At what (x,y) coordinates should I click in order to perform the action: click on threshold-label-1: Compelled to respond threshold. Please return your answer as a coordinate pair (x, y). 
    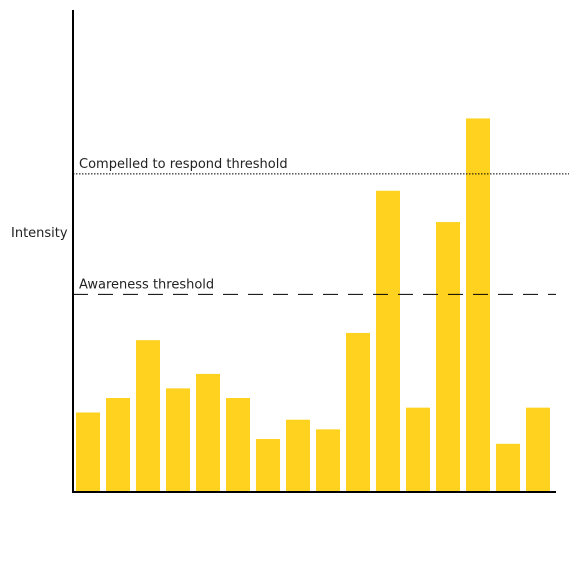
    Looking at the image, I should click on (183, 164).